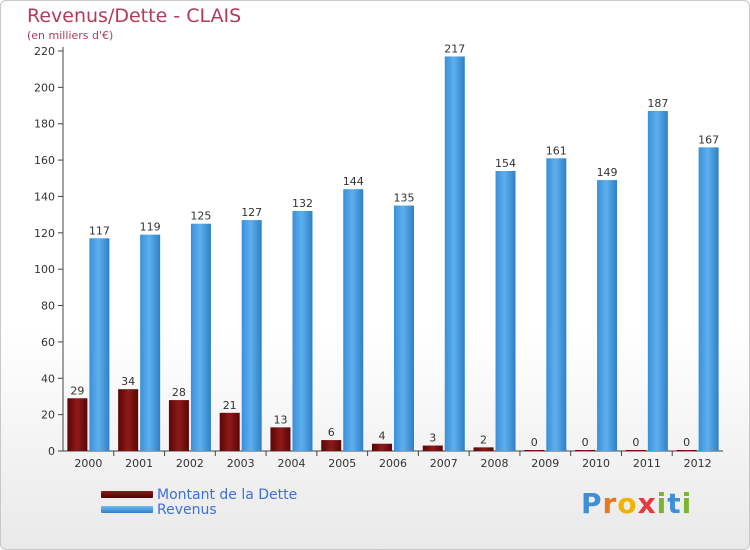  What do you see at coordinates (545, 463) in the screenshot?
I see `x-tick-label: 2009` at bounding box center [545, 463].